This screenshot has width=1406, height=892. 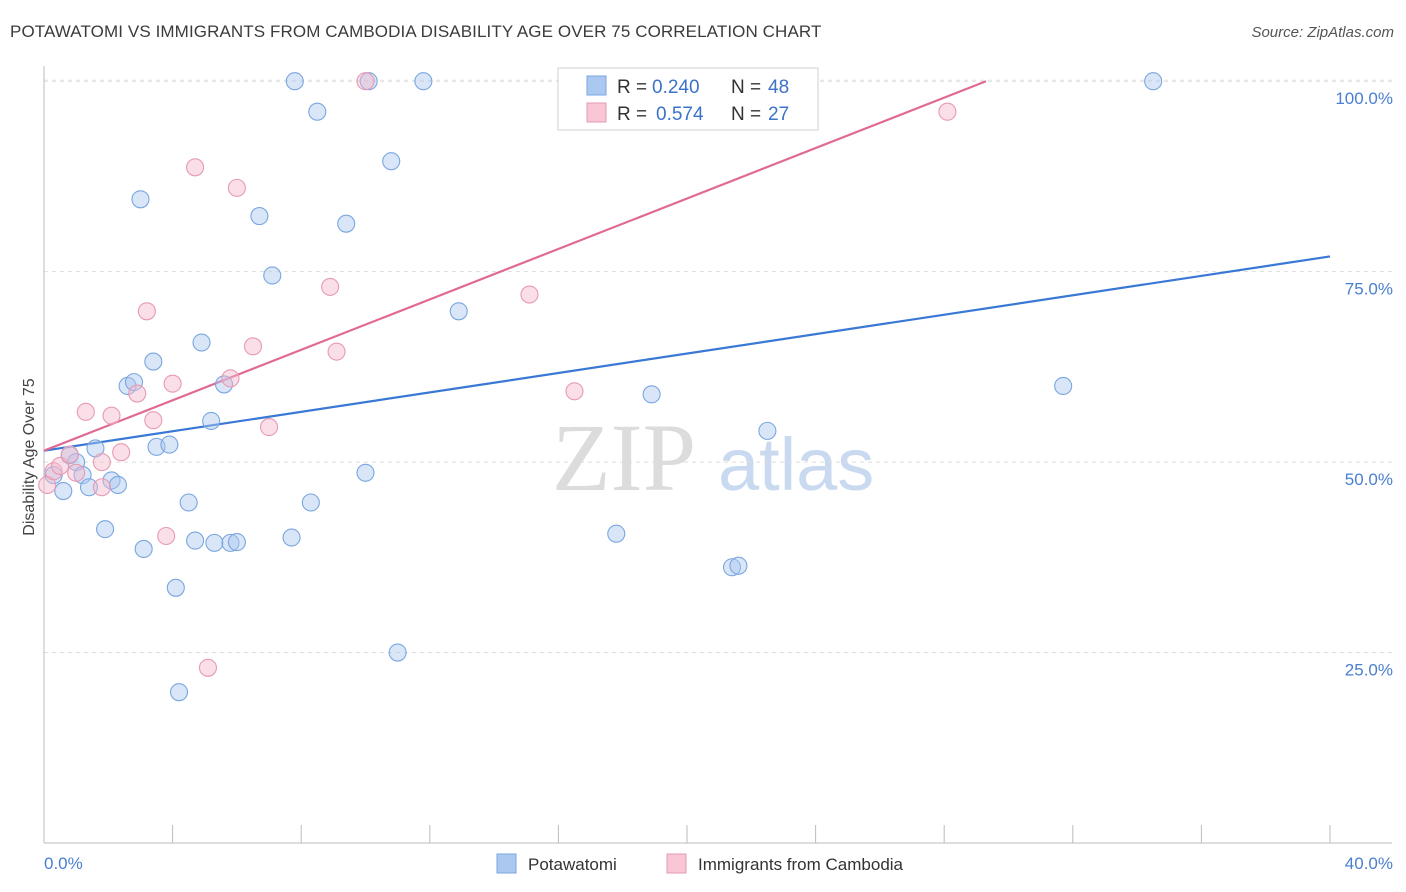 What do you see at coordinates (676, 863) in the screenshot?
I see `bottom-legend-swatch-pink` at bounding box center [676, 863].